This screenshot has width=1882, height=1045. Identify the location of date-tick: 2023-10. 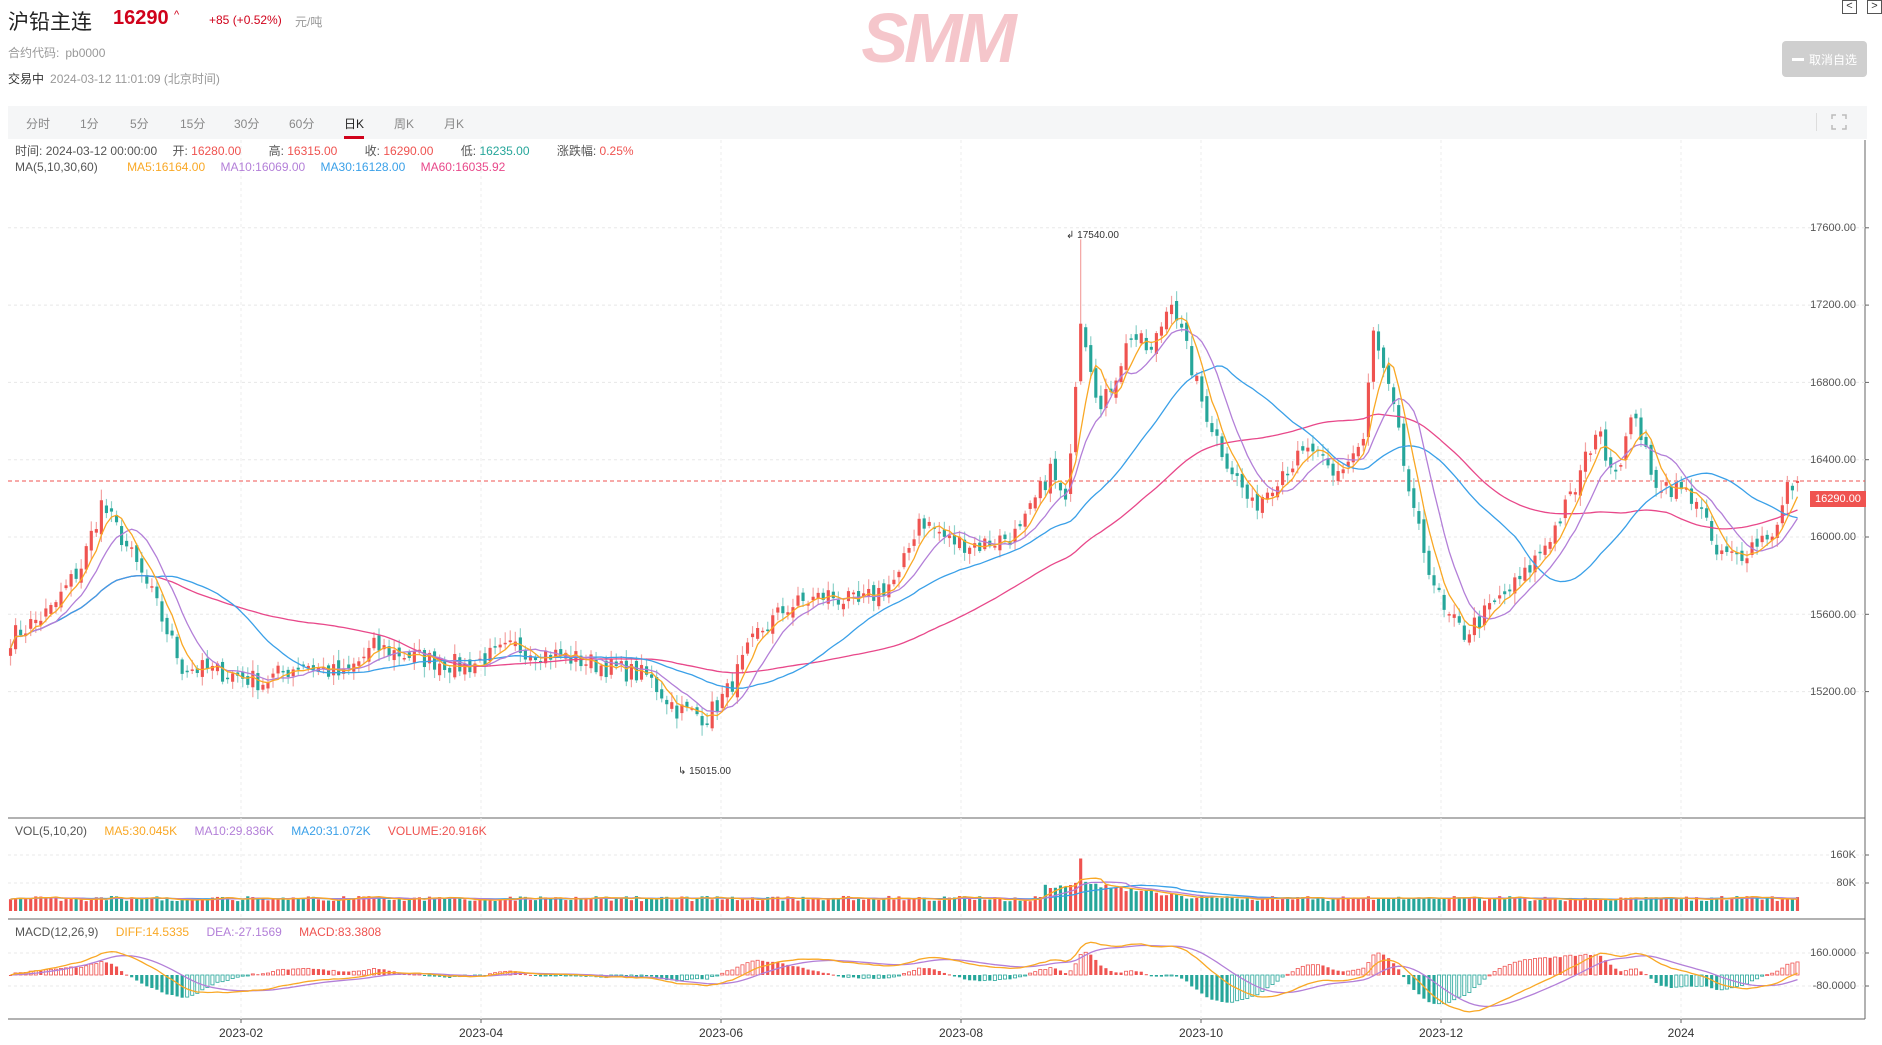
(1201, 1033).